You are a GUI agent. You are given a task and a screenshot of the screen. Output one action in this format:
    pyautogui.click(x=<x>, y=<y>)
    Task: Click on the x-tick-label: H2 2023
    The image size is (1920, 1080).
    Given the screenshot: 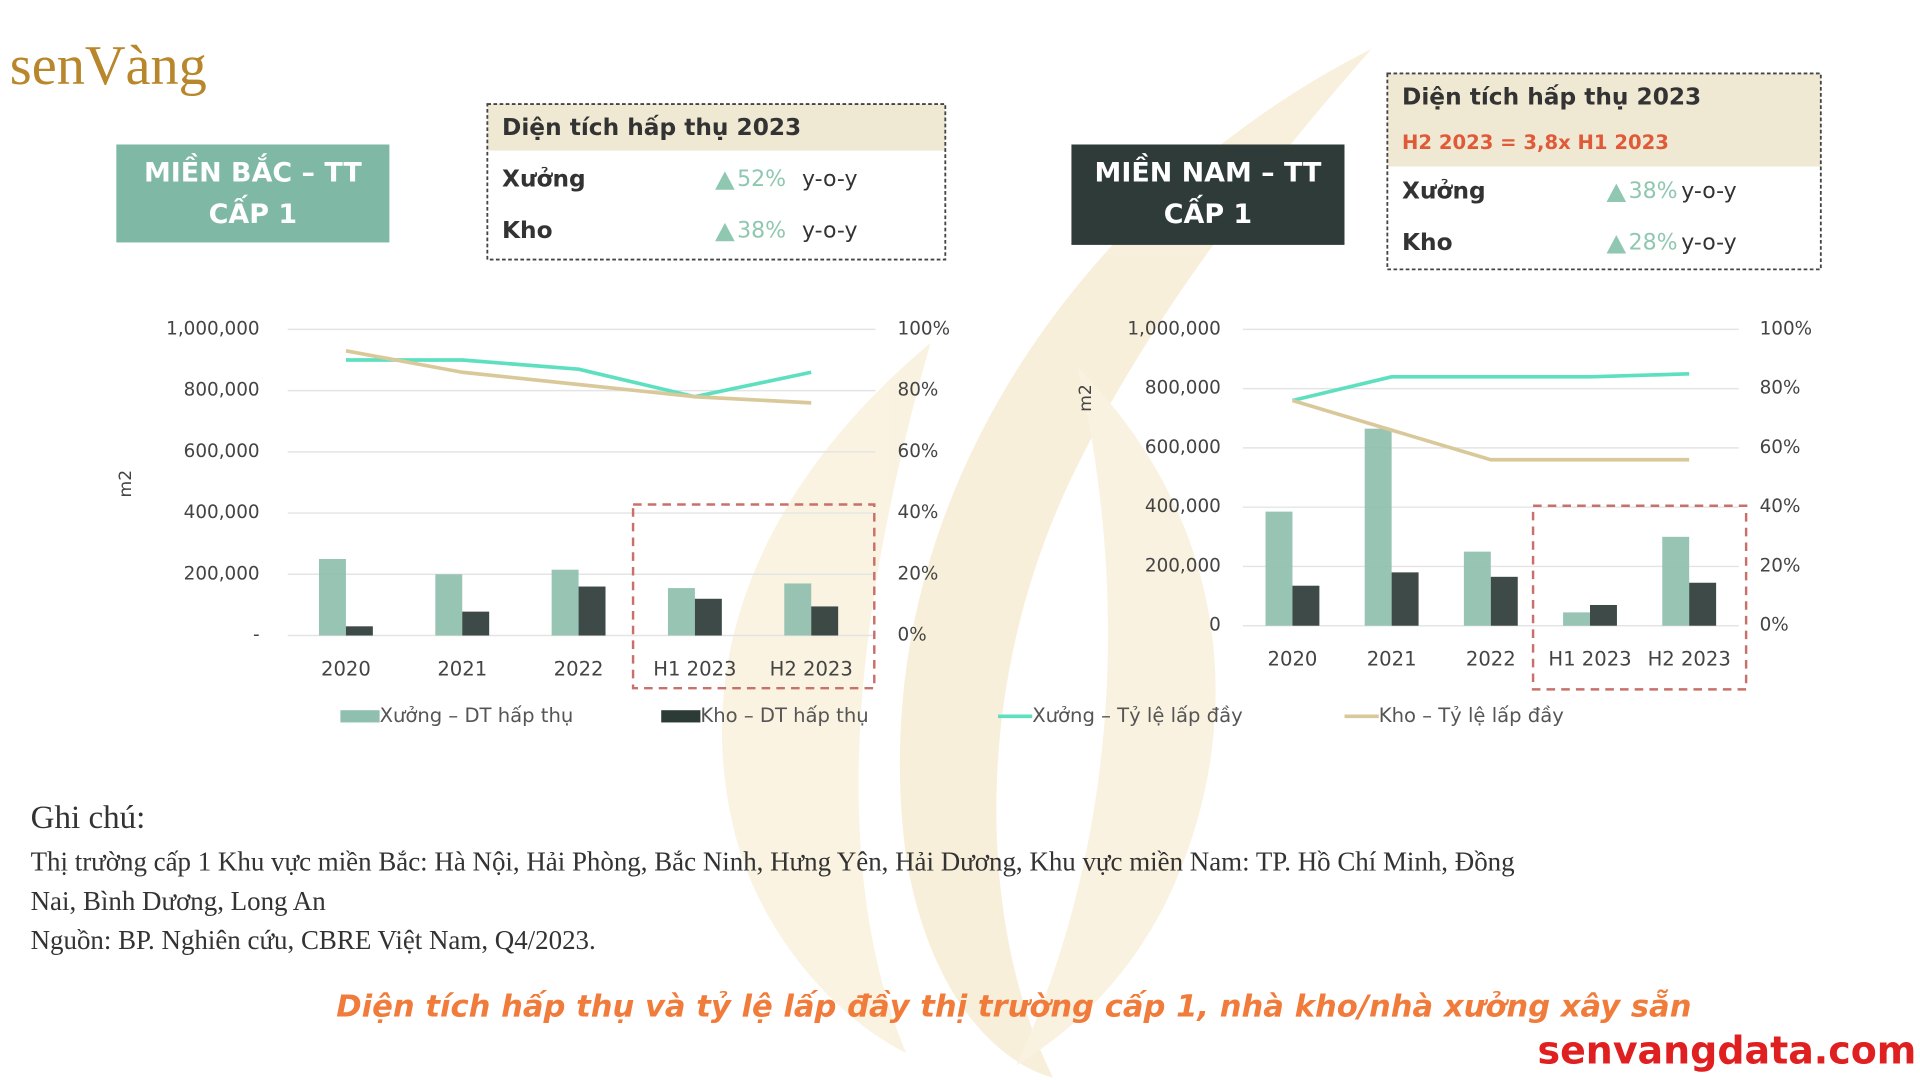 What is the action you would take?
    pyautogui.click(x=811, y=668)
    